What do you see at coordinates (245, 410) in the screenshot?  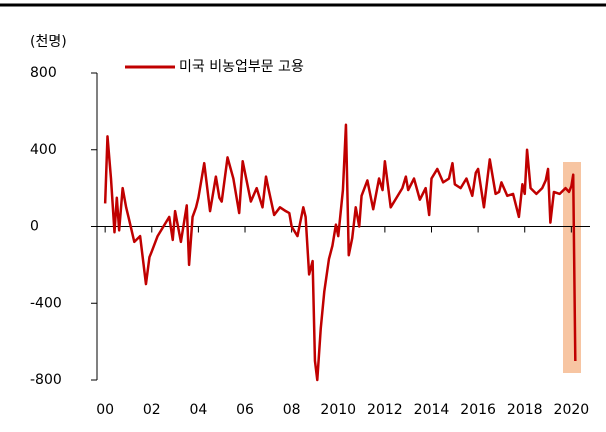 I see `x-tick-label: 06` at bounding box center [245, 410].